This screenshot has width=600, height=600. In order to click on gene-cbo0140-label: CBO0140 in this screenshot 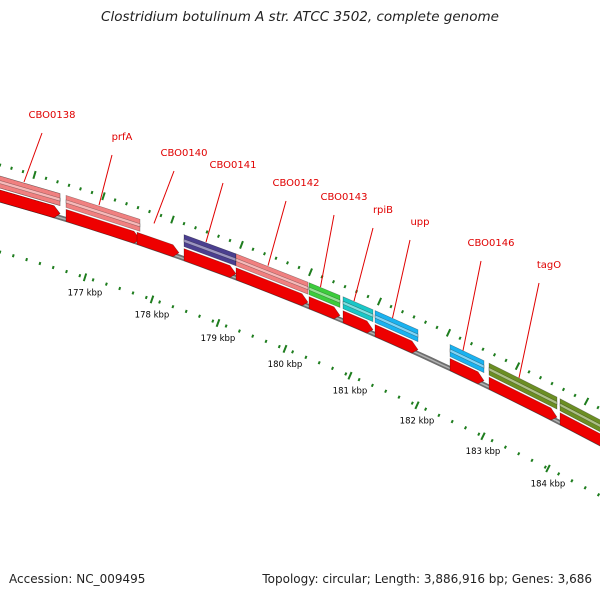, I will do `click(184, 153)`.